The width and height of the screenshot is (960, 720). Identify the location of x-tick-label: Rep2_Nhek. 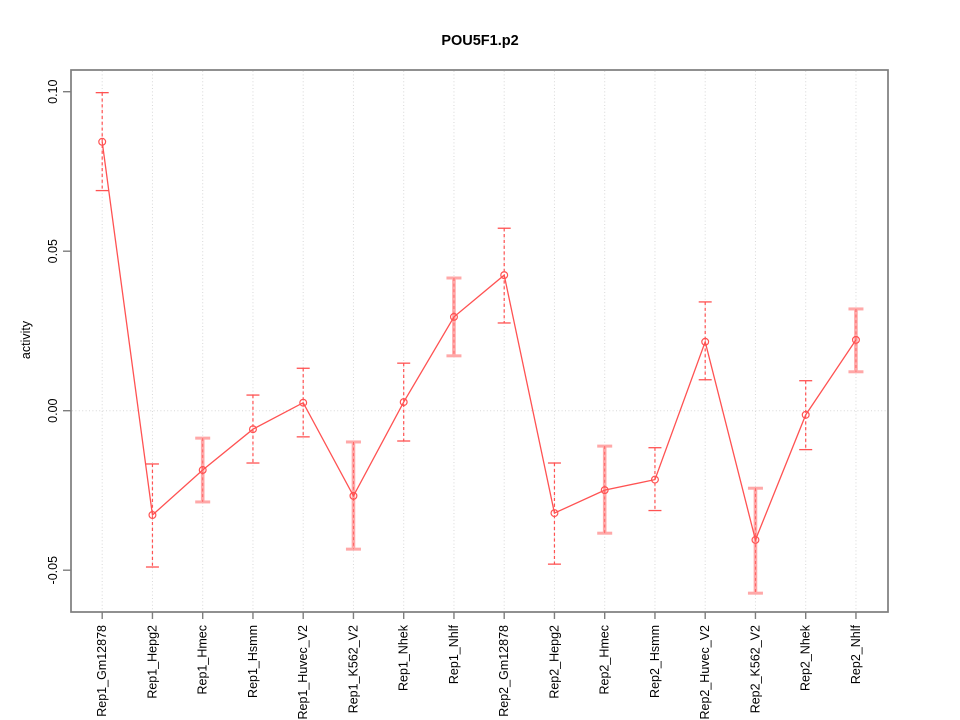
(806, 657).